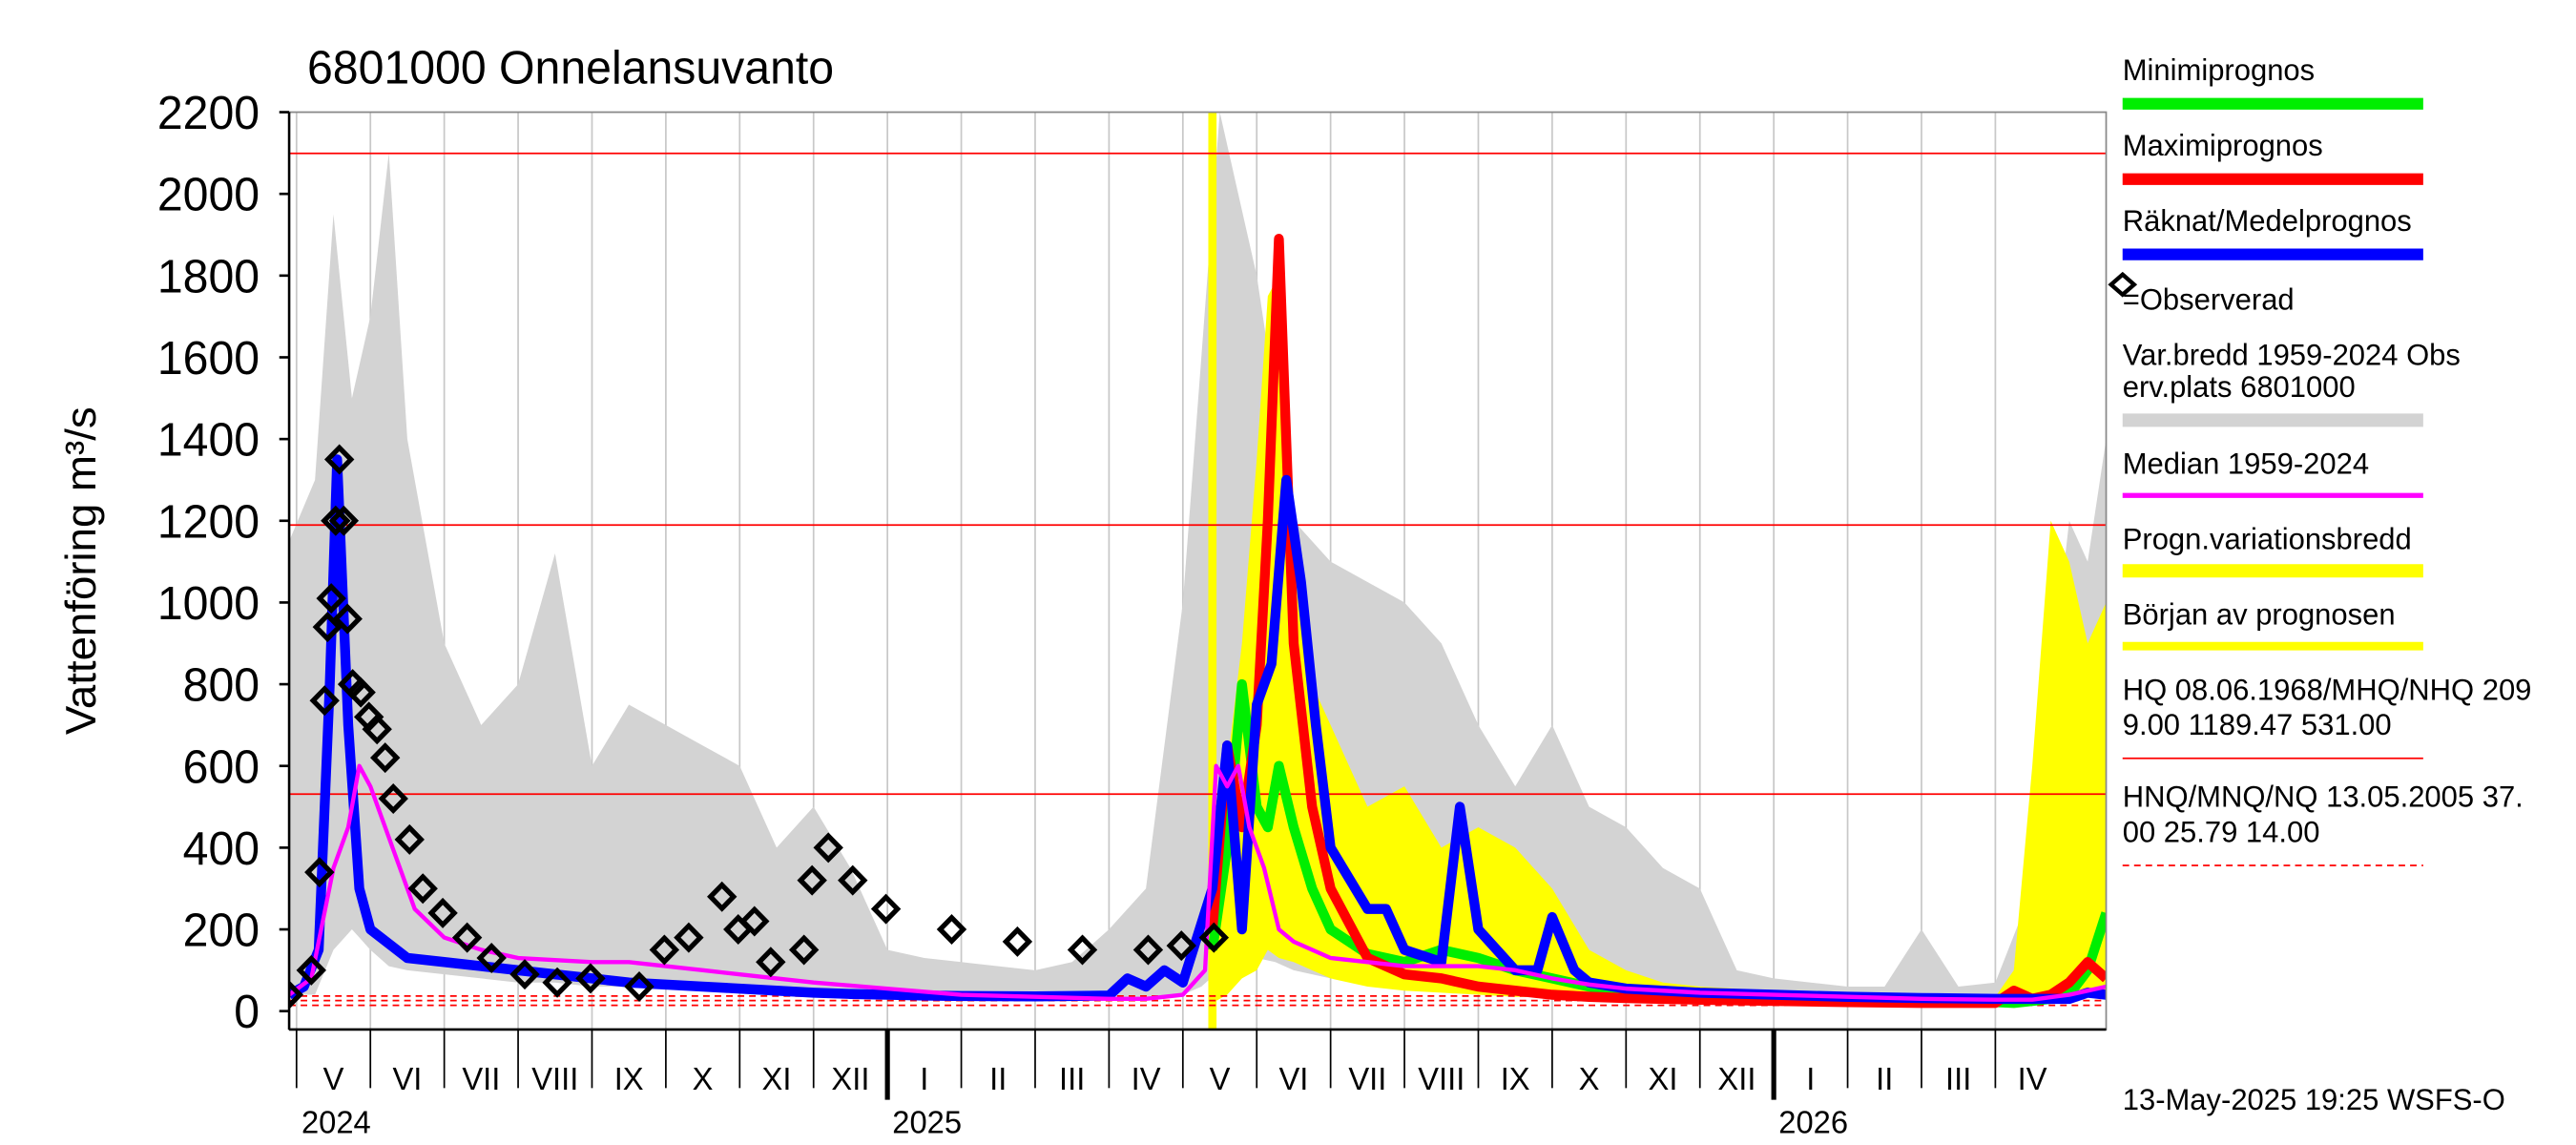 The image size is (2576, 1145). I want to click on y-tick-label: 2000, so click(208, 195).